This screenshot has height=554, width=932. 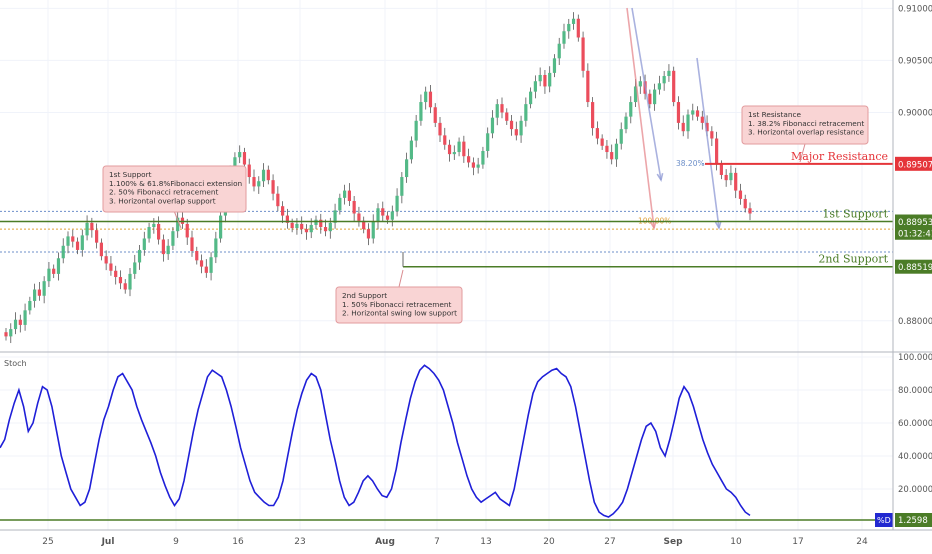 I want to click on note-pointer, so click(x=401, y=278).